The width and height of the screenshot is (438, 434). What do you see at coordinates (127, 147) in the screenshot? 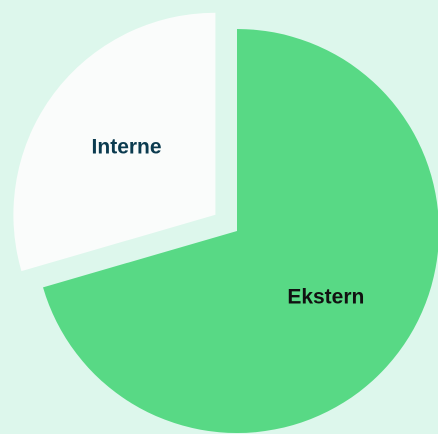
I see `pie-slice-label-interne: Interne` at bounding box center [127, 147].